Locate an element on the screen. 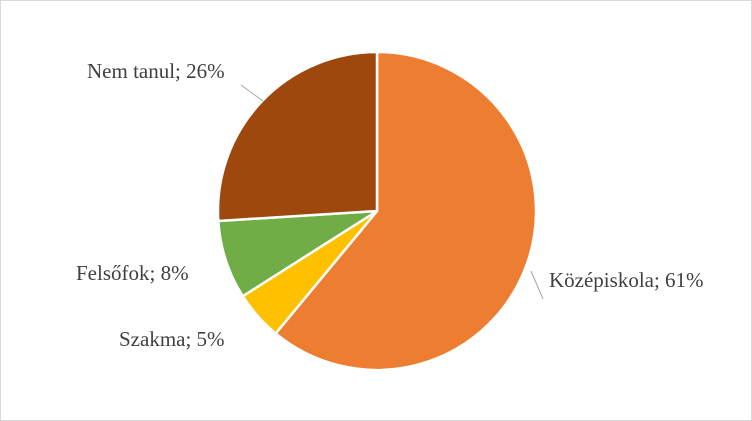 The width and height of the screenshot is (752, 421). data-label-kozepiskola: Középiskola; 61% is located at coordinates (626, 280).